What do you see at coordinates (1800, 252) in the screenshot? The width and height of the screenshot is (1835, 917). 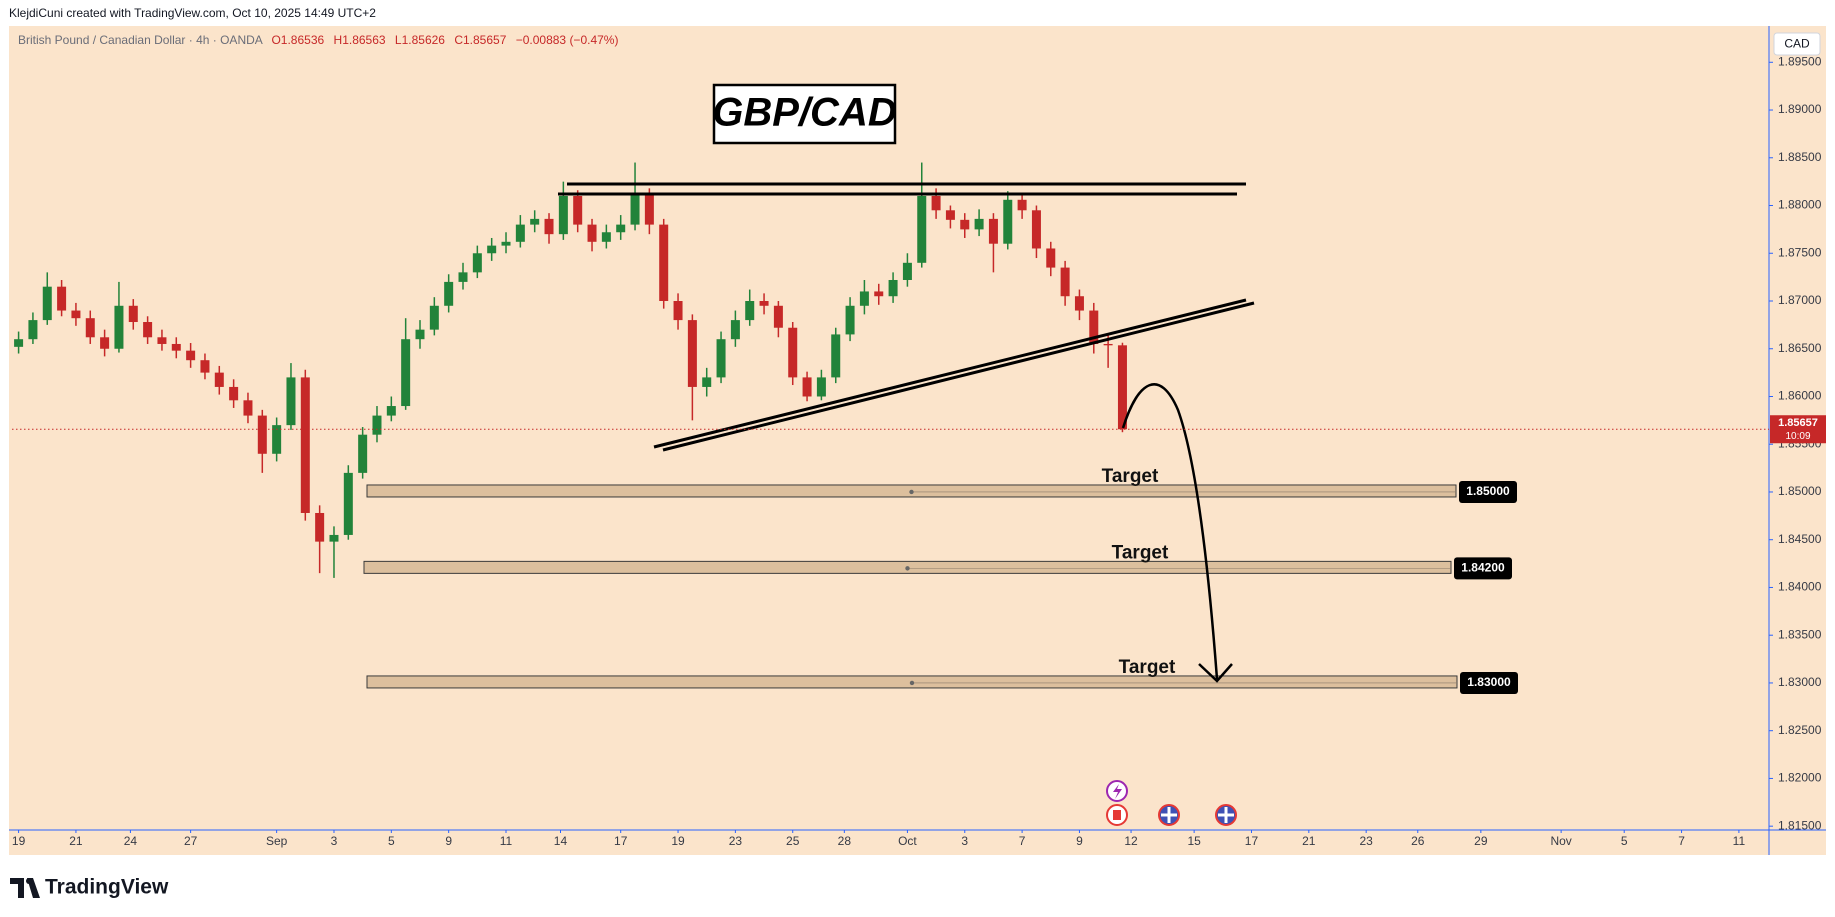 I see `y-tick-label: 1.87500` at bounding box center [1800, 252].